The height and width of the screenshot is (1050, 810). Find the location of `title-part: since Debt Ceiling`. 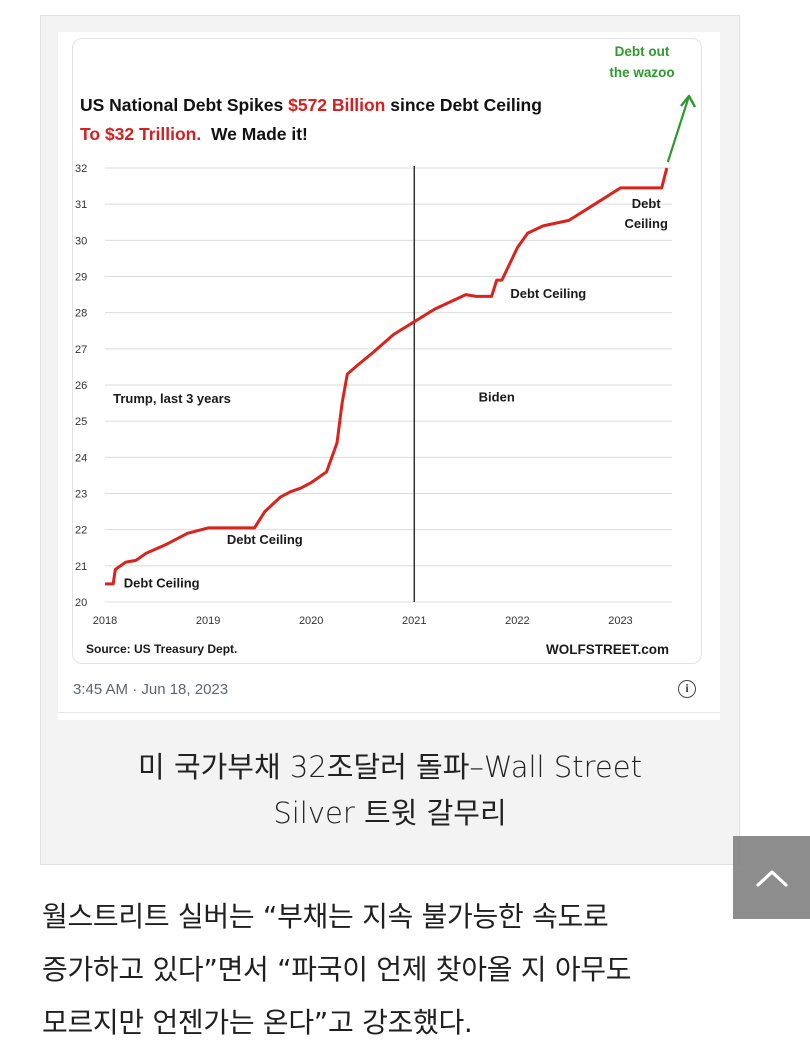

title-part: since Debt Ceiling is located at coordinates (463, 105).